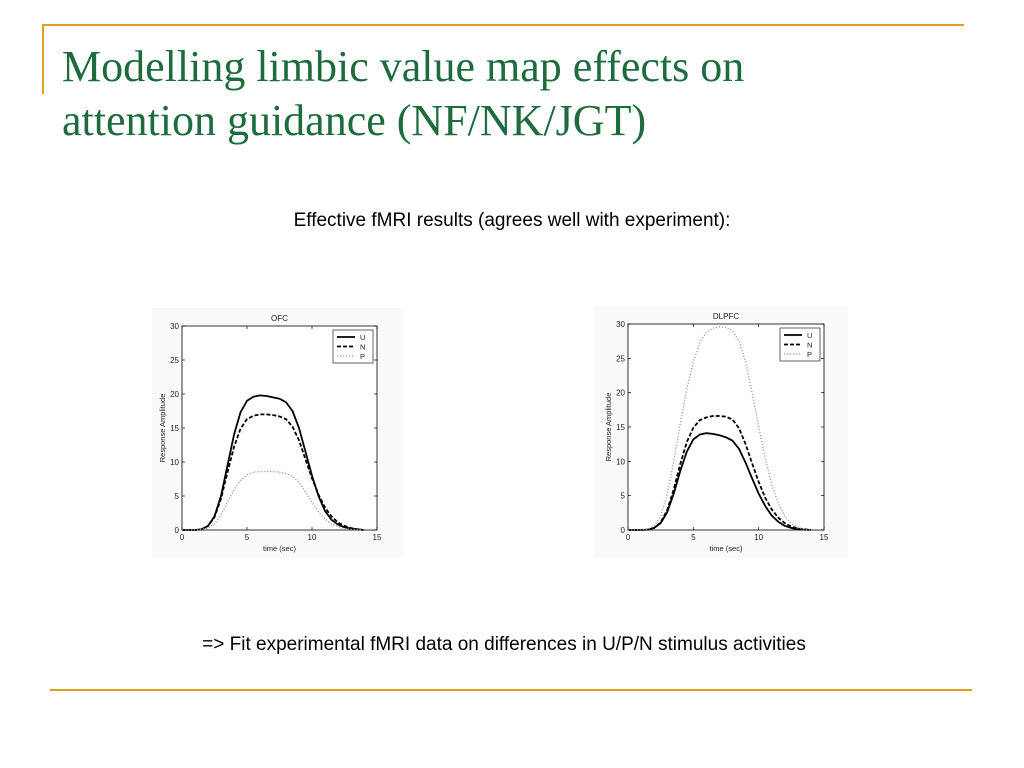  Describe the element at coordinates (377, 537) in the screenshot. I see `ofc-x-tick-label: 15` at that location.